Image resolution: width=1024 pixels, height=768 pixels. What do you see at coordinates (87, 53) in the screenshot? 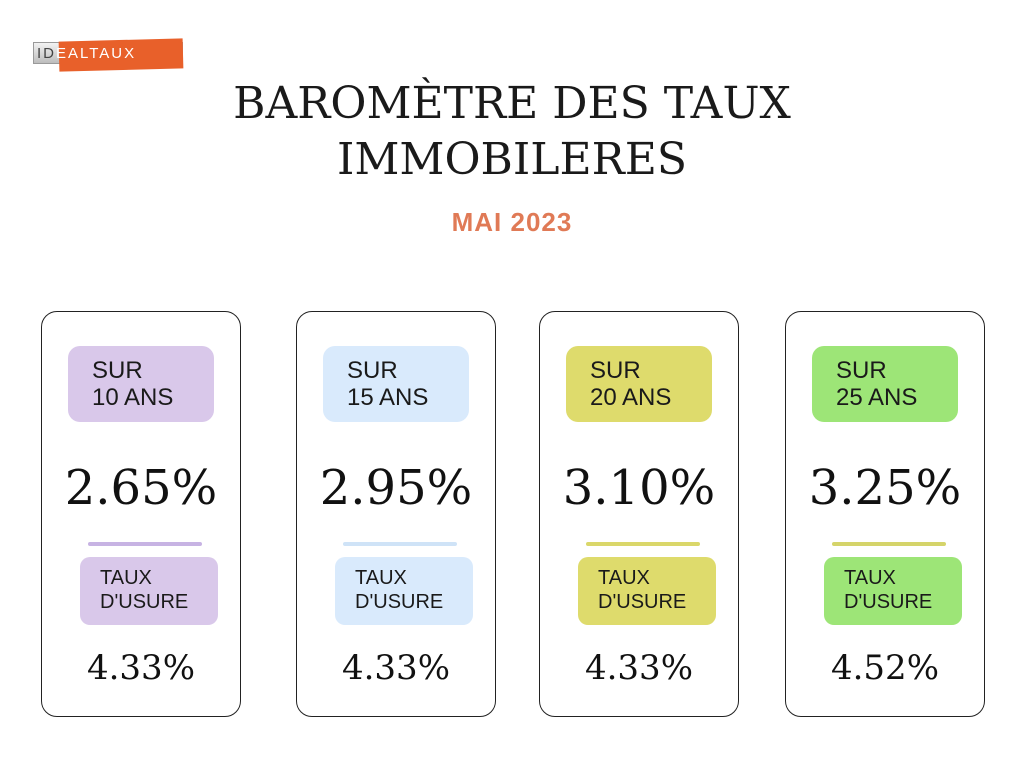
I see `logo-text: IDEALTAUX` at bounding box center [87, 53].